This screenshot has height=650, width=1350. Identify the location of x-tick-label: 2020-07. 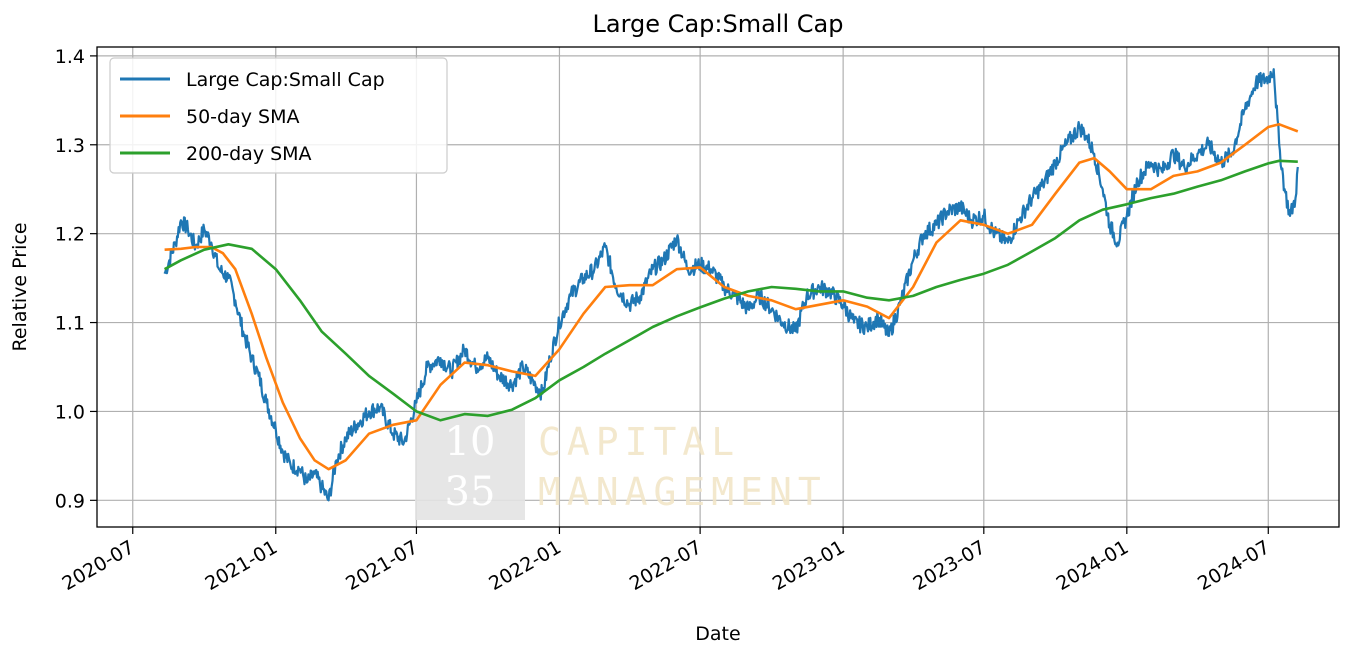
(98, 565).